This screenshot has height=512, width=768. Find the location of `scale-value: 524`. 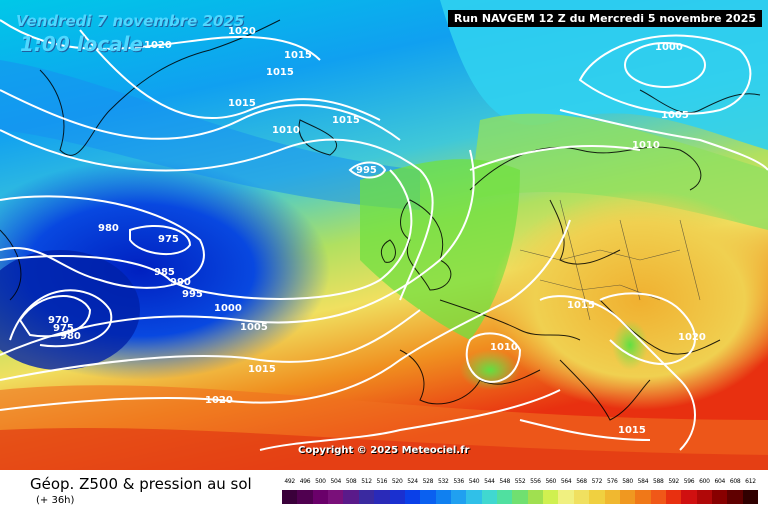

scale-value: 524 is located at coordinates (412, 481).